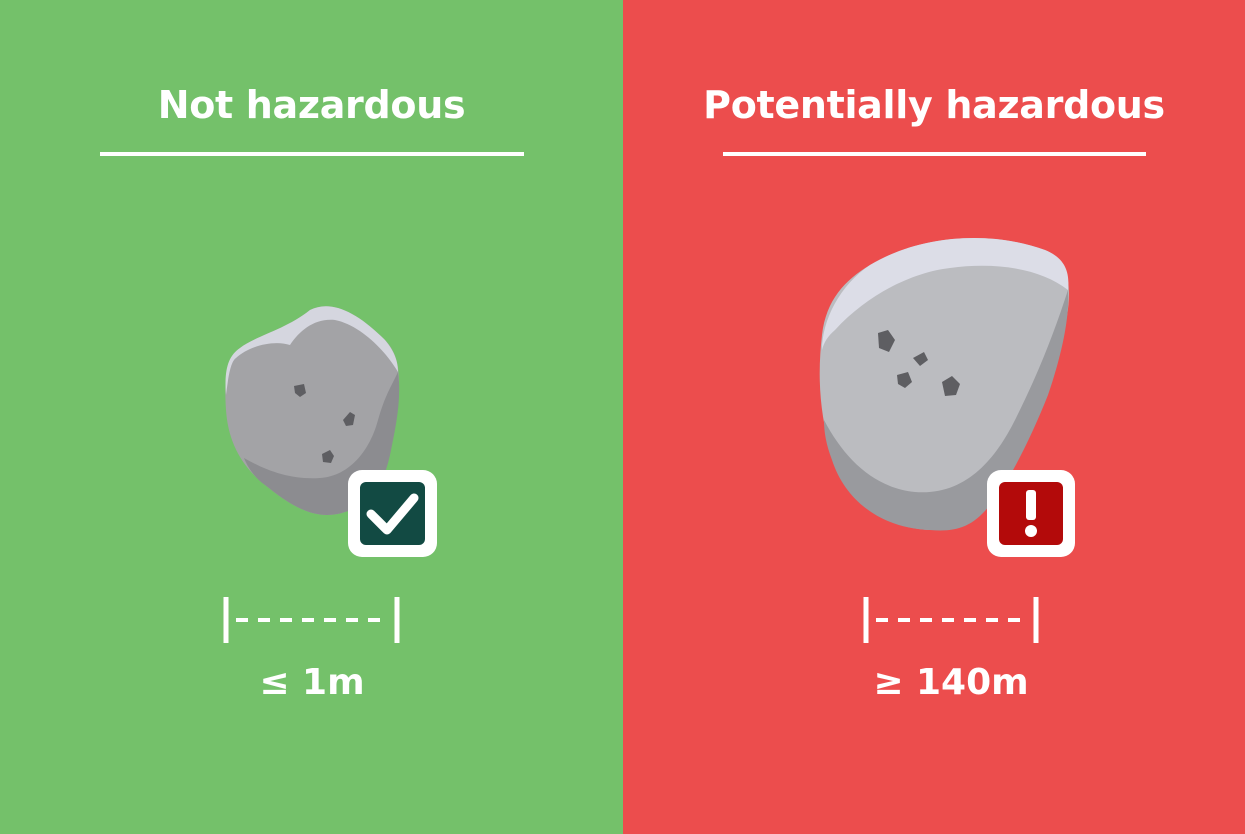 The image size is (1245, 834). I want to click on small-asteroid-illustration, so click(330, 474).